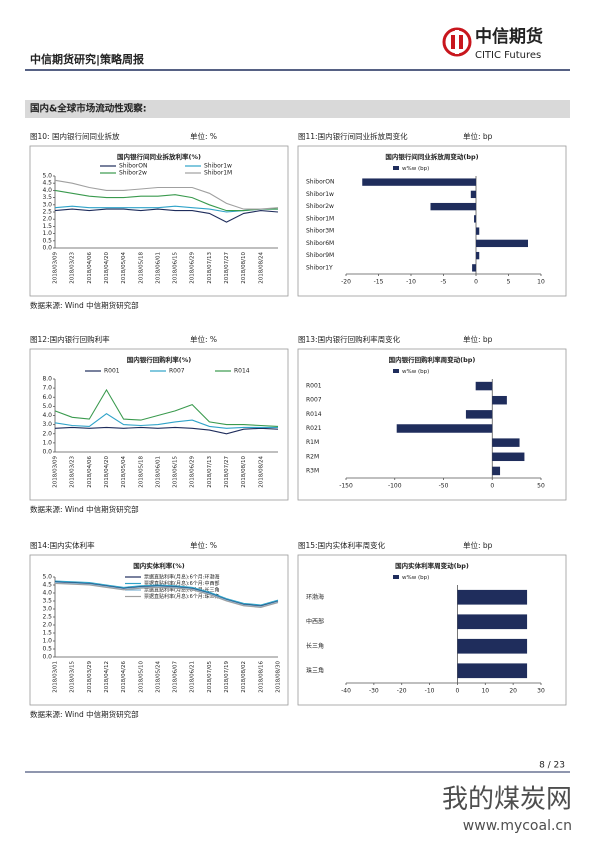  Describe the element at coordinates (319, 267) in the screenshot. I see `category-label: Shibor1Y` at that location.